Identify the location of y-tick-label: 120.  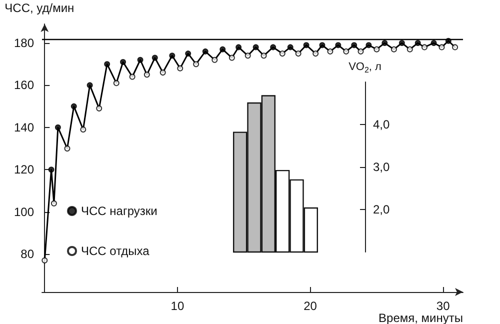
(24, 169).